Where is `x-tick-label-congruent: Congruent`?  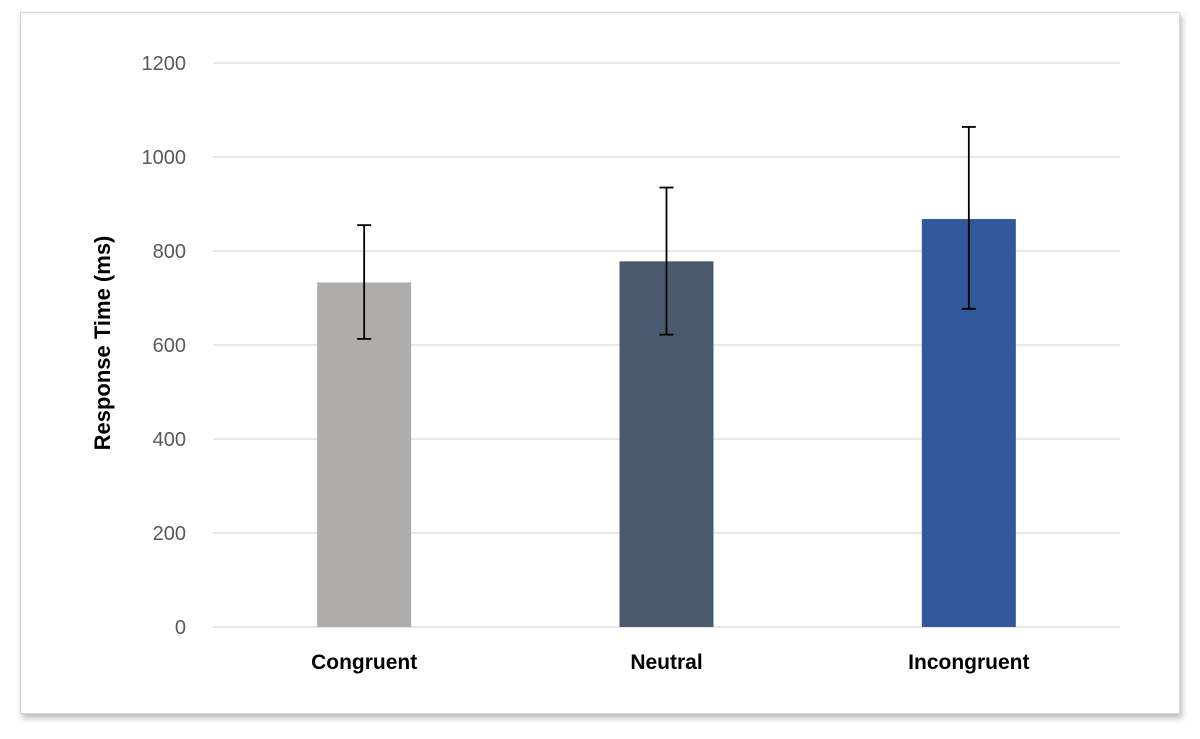 x-tick-label-congruent: Congruent is located at coordinates (364, 662).